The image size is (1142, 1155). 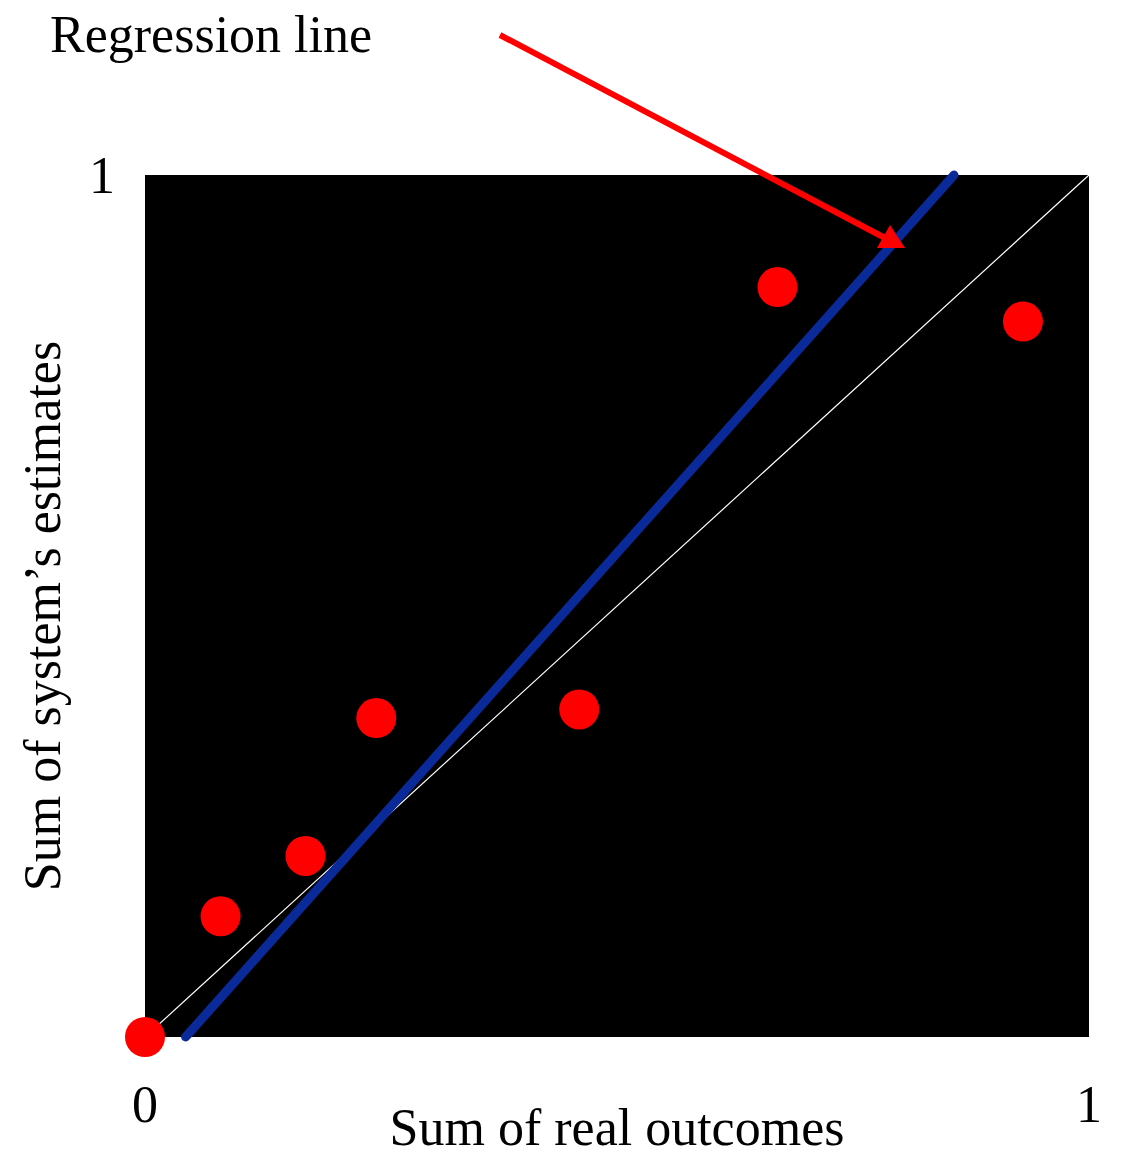 What do you see at coordinates (102, 175) in the screenshot?
I see `text: 1` at bounding box center [102, 175].